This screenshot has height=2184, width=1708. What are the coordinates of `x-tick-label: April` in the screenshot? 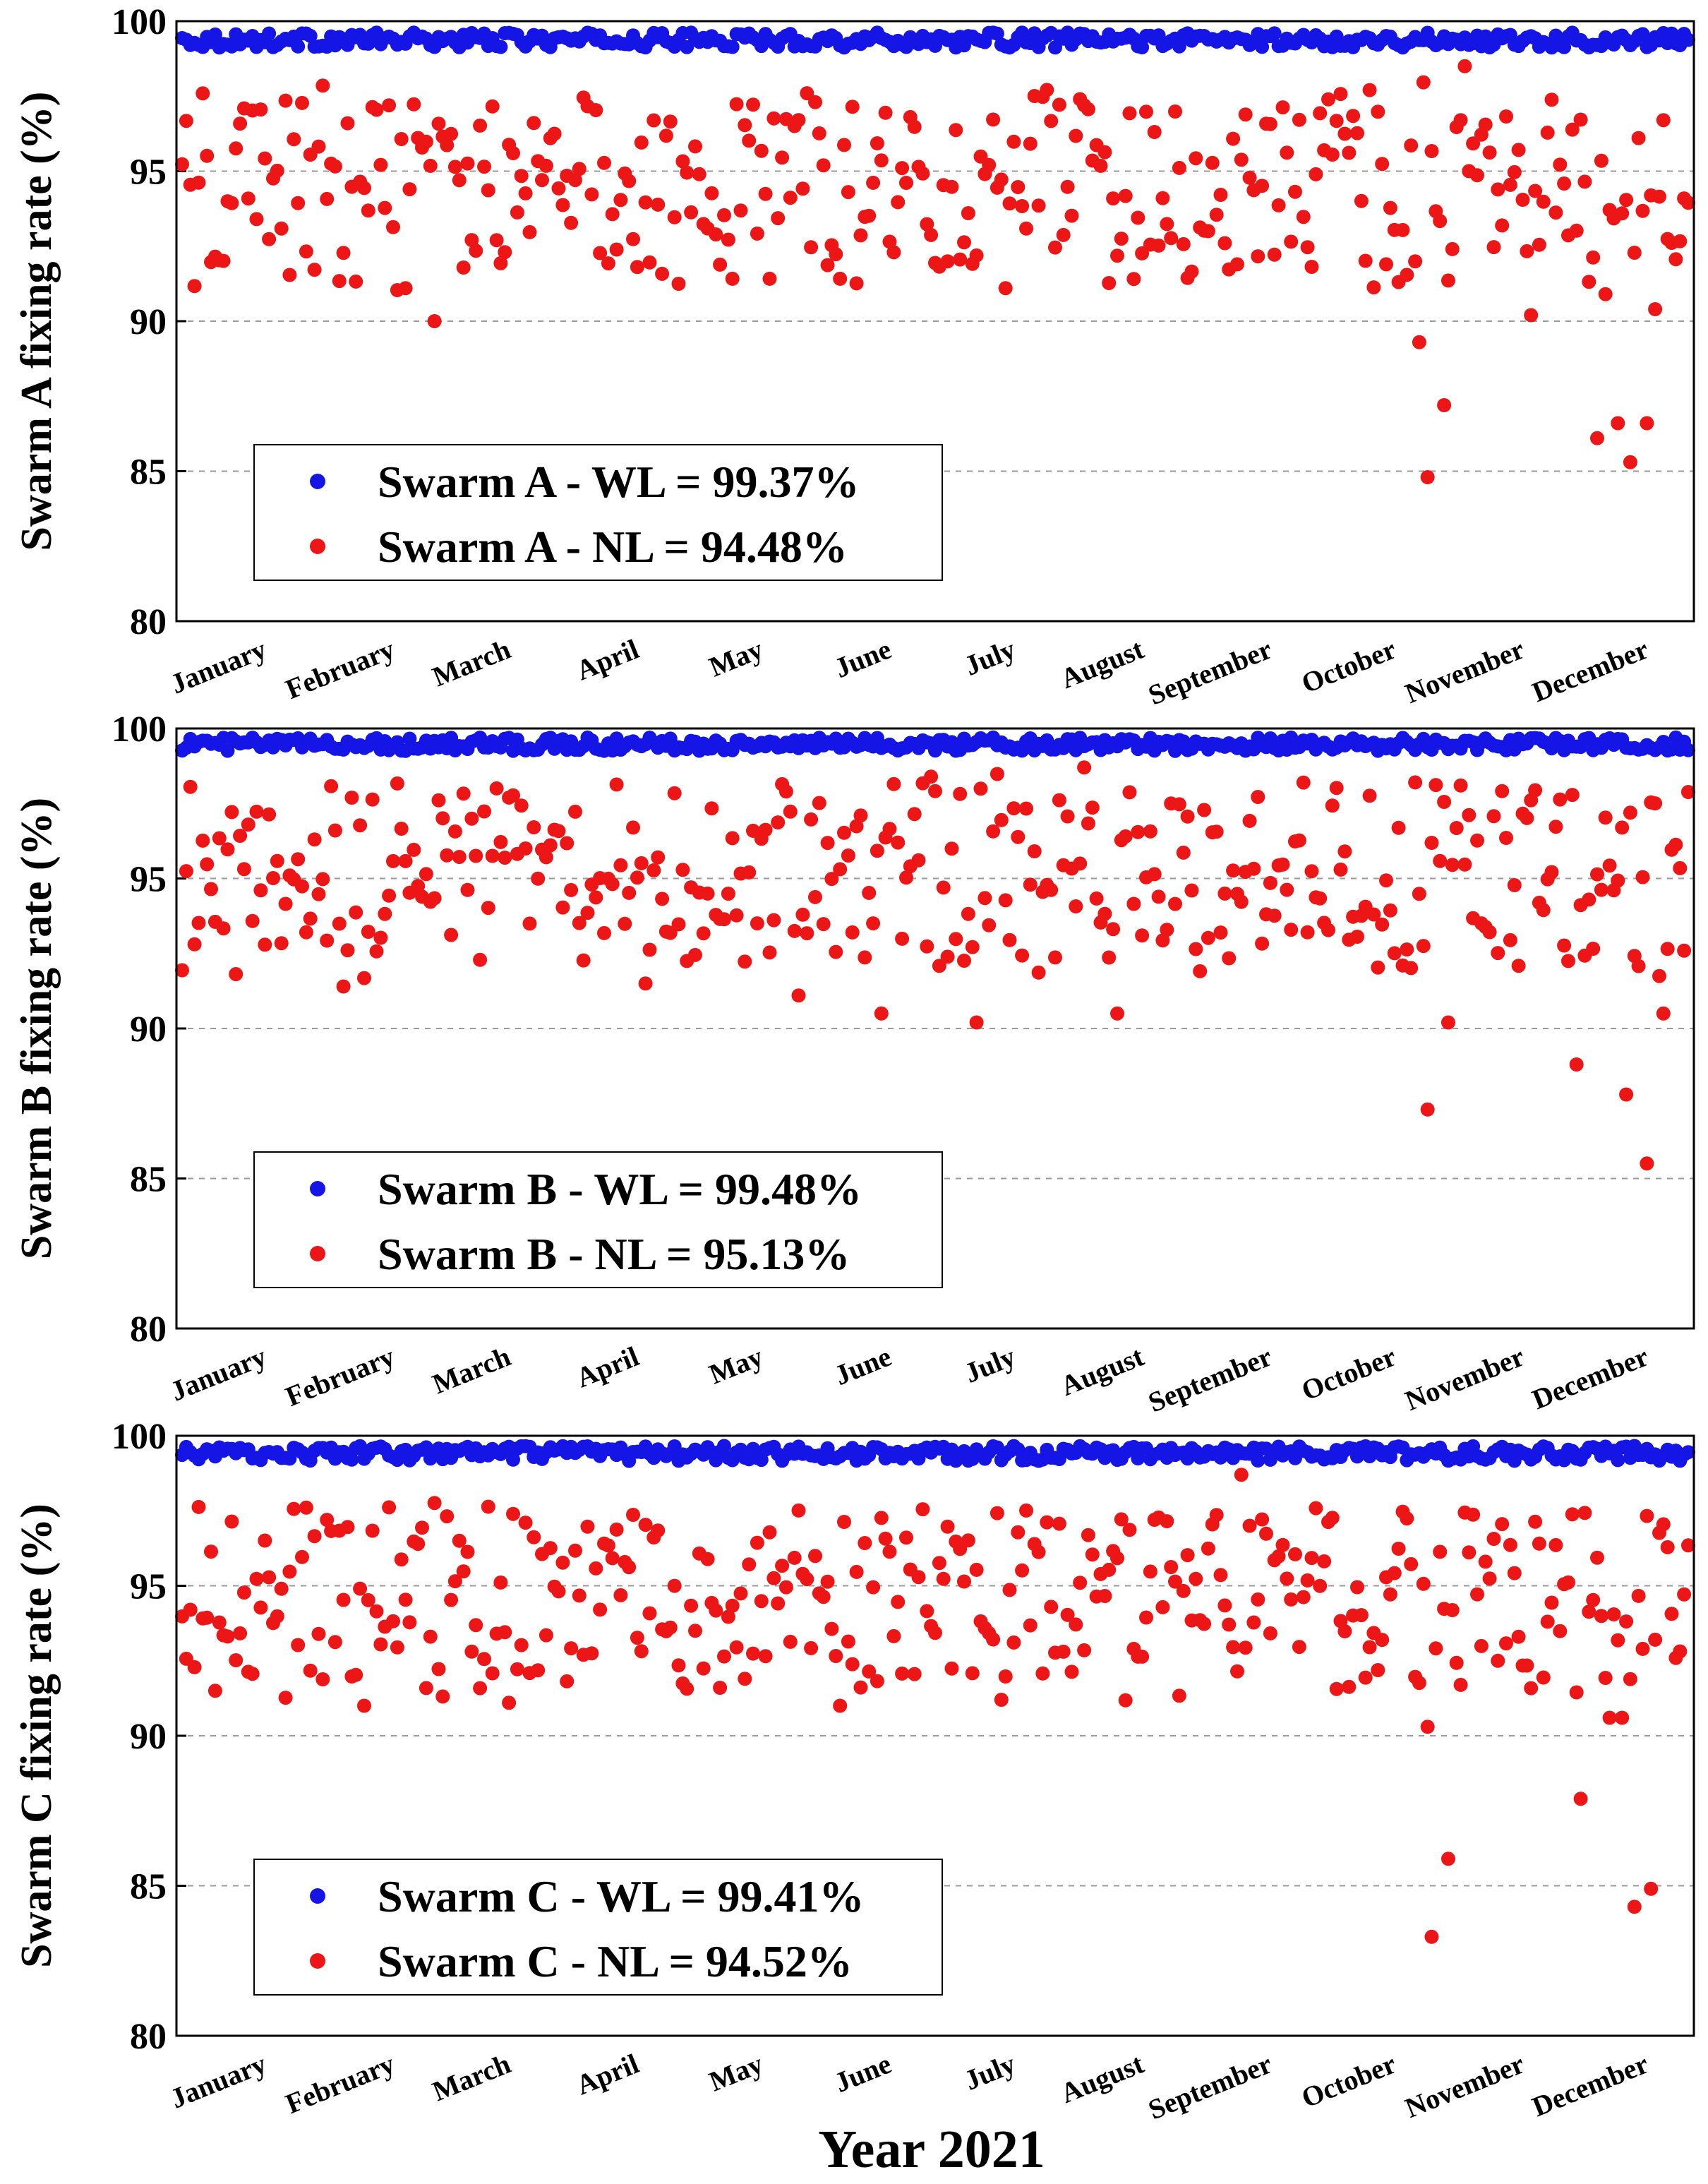 It's located at (607, 660).